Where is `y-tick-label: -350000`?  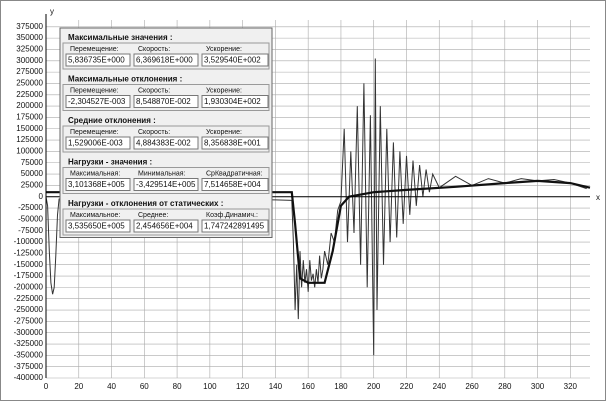
y-tick-label: -350000 is located at coordinates (29, 354).